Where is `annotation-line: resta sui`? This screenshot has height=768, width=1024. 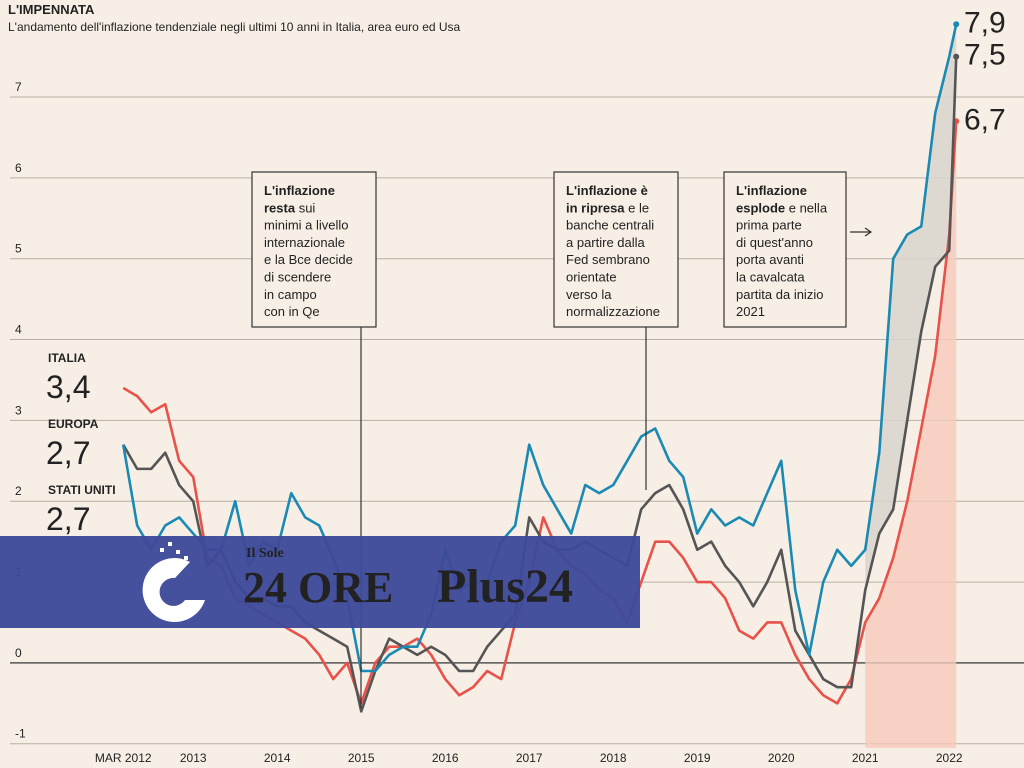
annotation-line: resta sui is located at coordinates (289, 207).